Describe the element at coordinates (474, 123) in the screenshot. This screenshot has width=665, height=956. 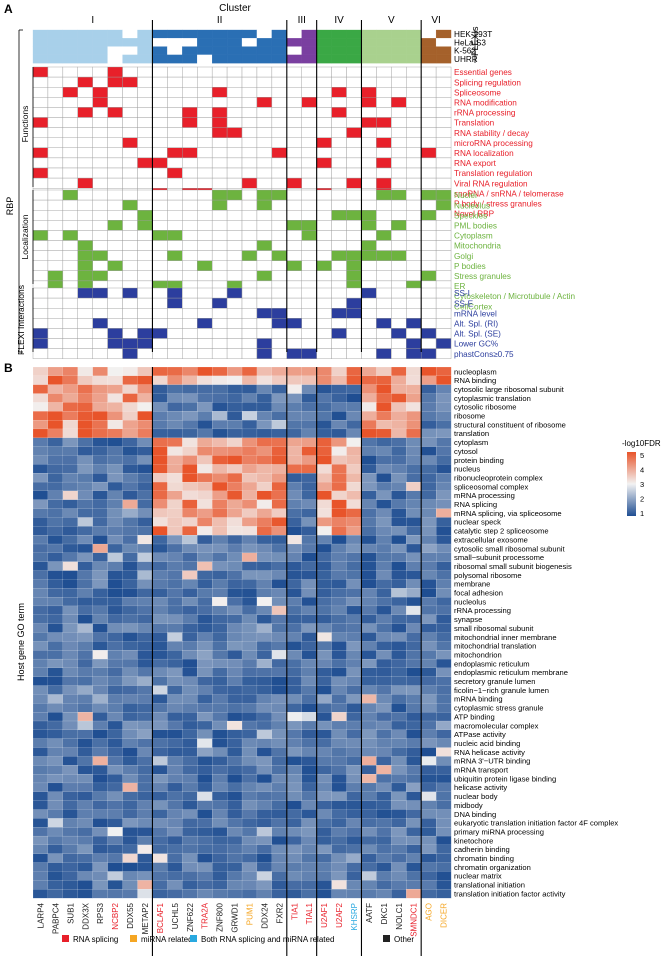
I see `function-row-label: Translation` at that location.